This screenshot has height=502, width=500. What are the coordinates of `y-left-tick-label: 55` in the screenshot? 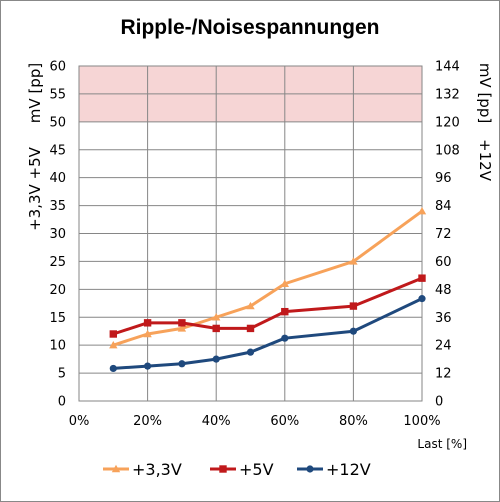 It's located at (57, 94).